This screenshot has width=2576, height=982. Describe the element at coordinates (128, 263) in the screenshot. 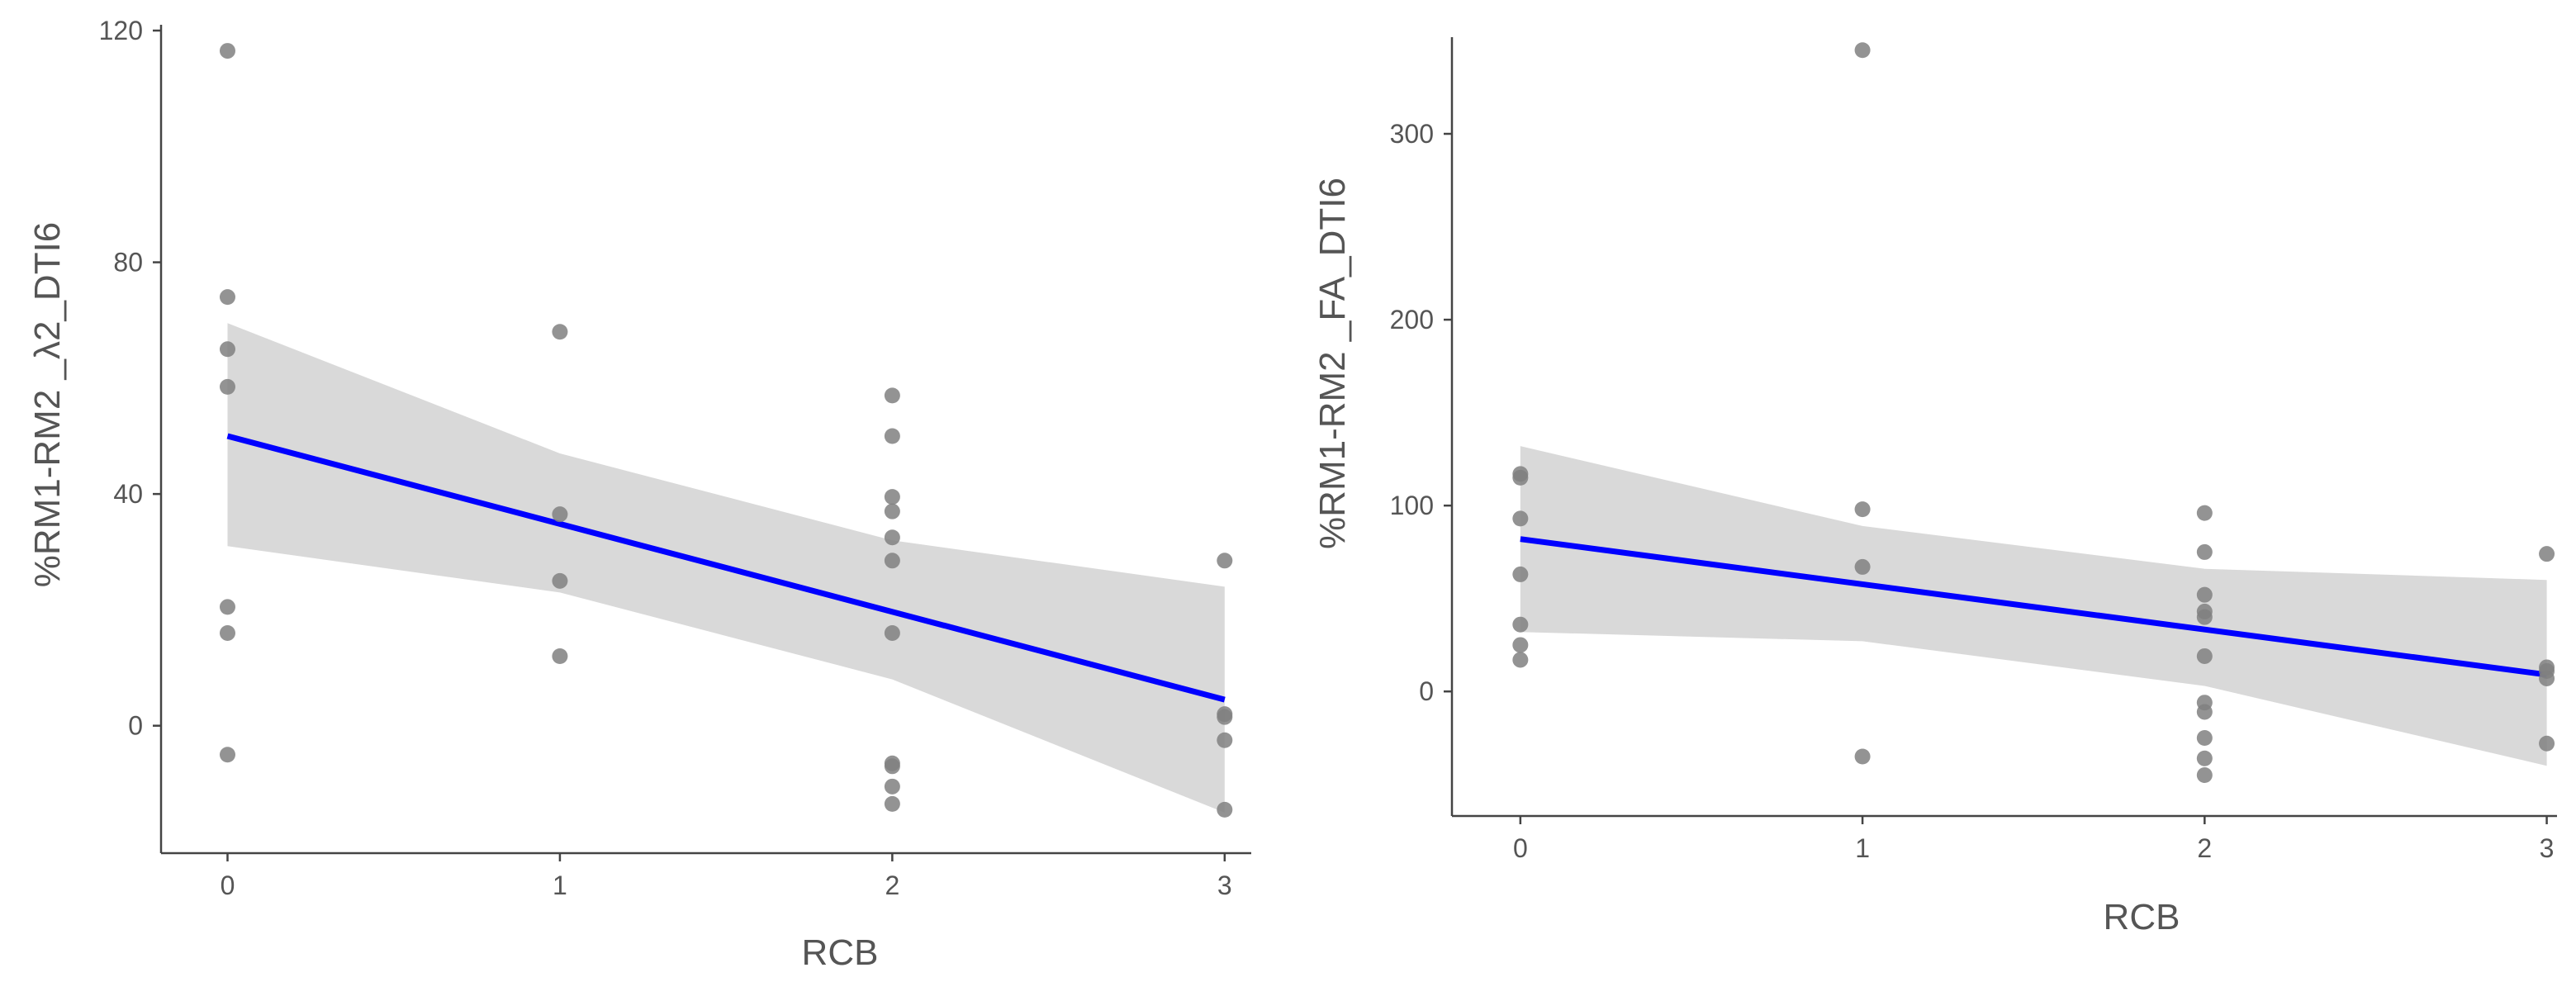

I see `y-tick-label: 80` at that location.